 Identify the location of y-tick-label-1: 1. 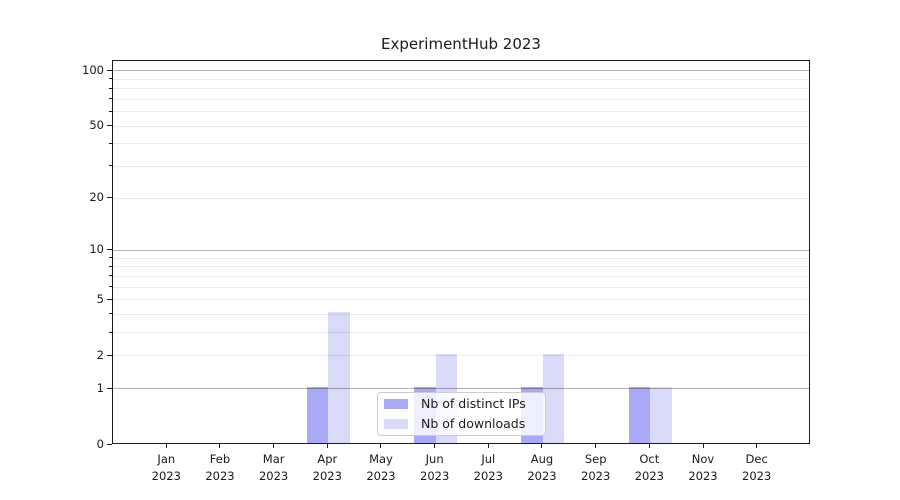
(100, 387).